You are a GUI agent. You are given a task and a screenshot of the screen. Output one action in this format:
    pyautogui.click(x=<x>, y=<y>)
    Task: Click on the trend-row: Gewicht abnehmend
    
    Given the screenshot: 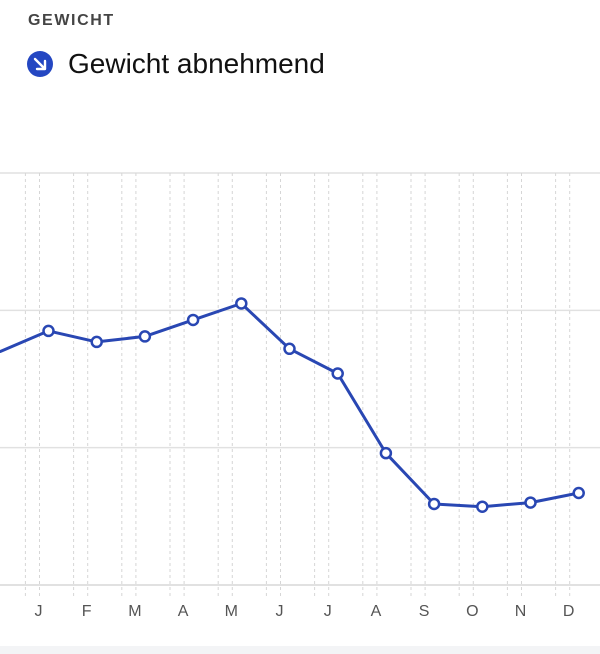 What is the action you would take?
    pyautogui.click(x=175, y=64)
    